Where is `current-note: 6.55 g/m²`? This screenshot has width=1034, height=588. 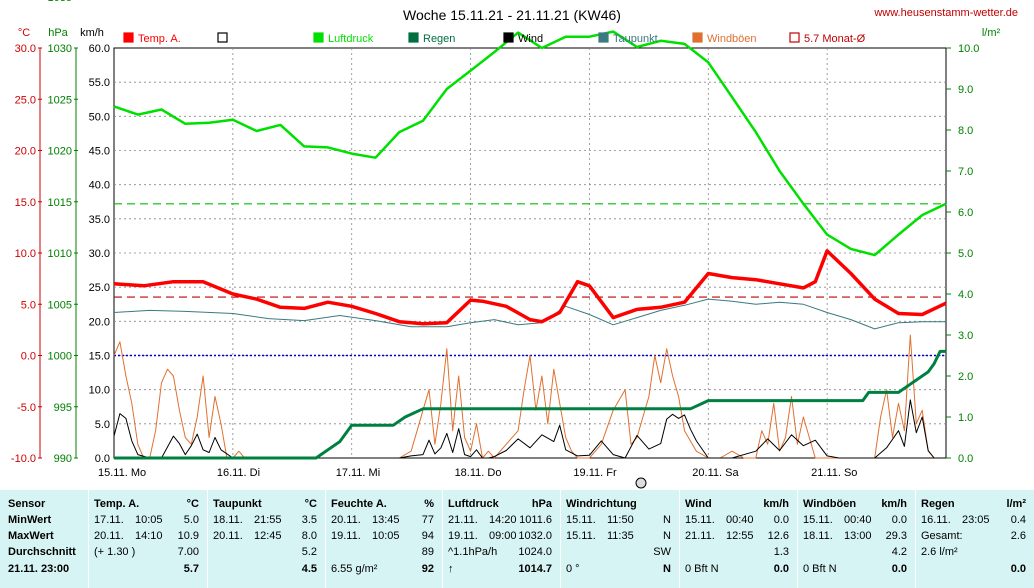
current-note: 6.55 g/m² is located at coordinates (354, 569).